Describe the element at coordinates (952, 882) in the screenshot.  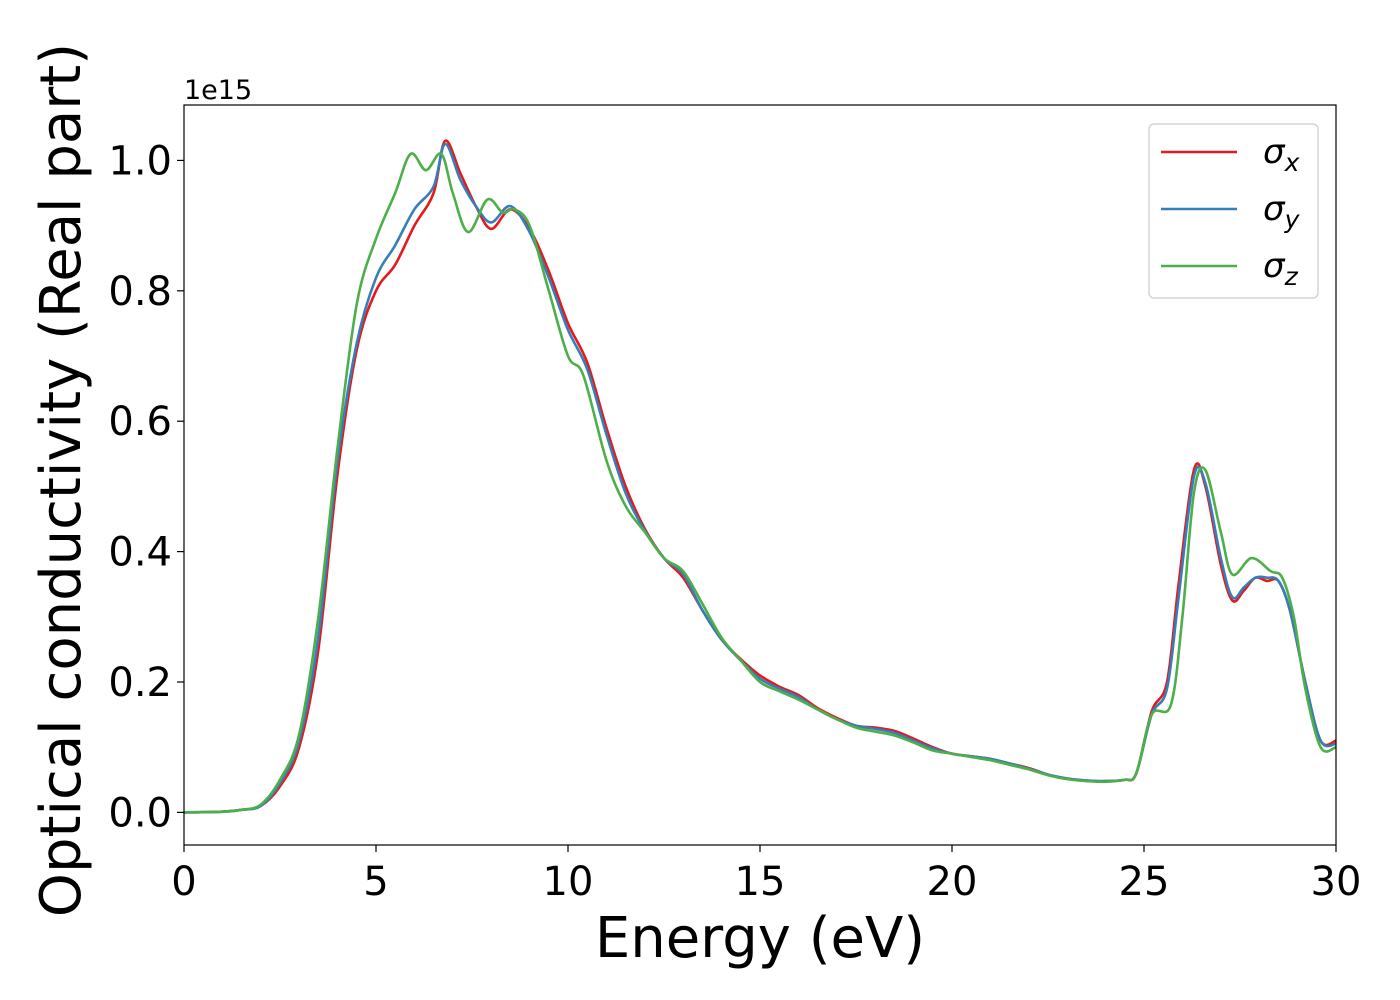
I see `x-tick-label: 20` at that location.